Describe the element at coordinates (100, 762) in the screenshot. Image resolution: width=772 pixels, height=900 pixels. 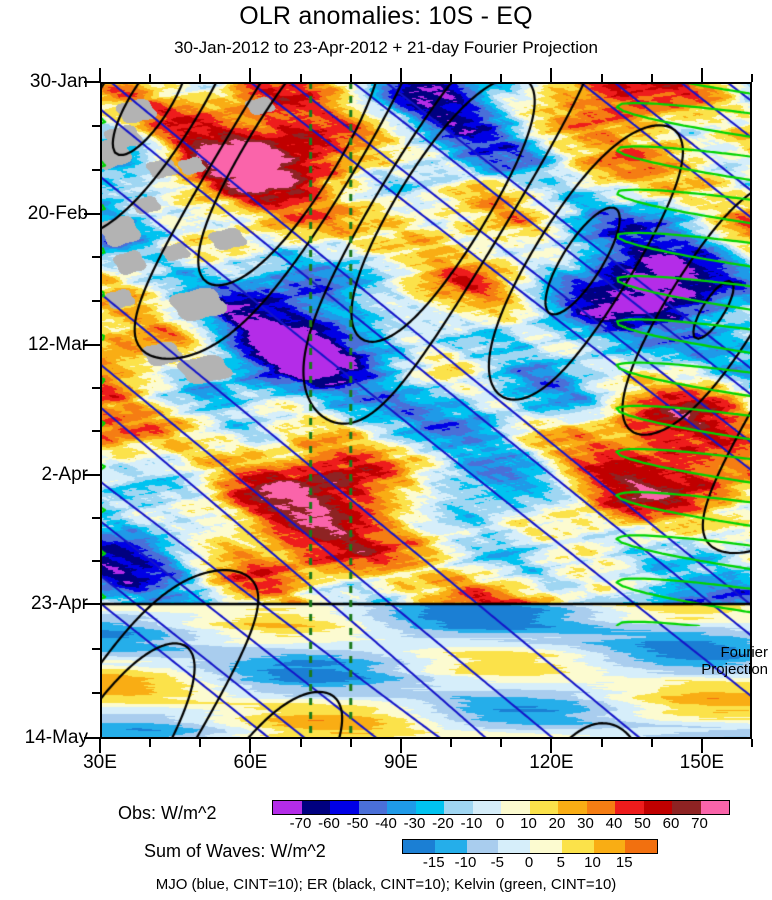
I see `x-axis-label-30E: 30E` at that location.